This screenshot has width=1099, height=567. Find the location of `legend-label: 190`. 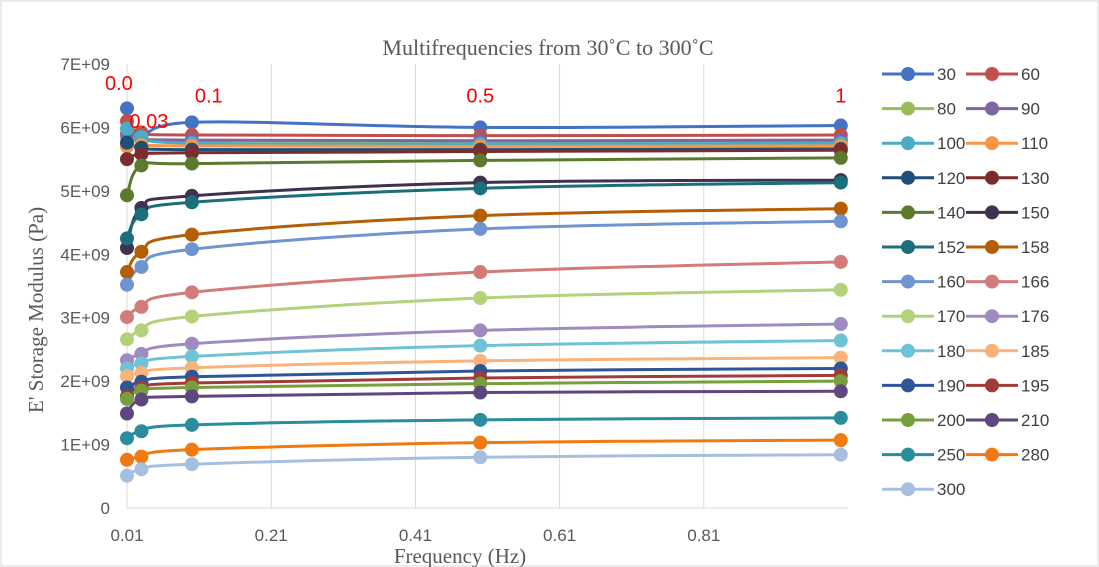

legend-label: 190 is located at coordinates (951, 385).